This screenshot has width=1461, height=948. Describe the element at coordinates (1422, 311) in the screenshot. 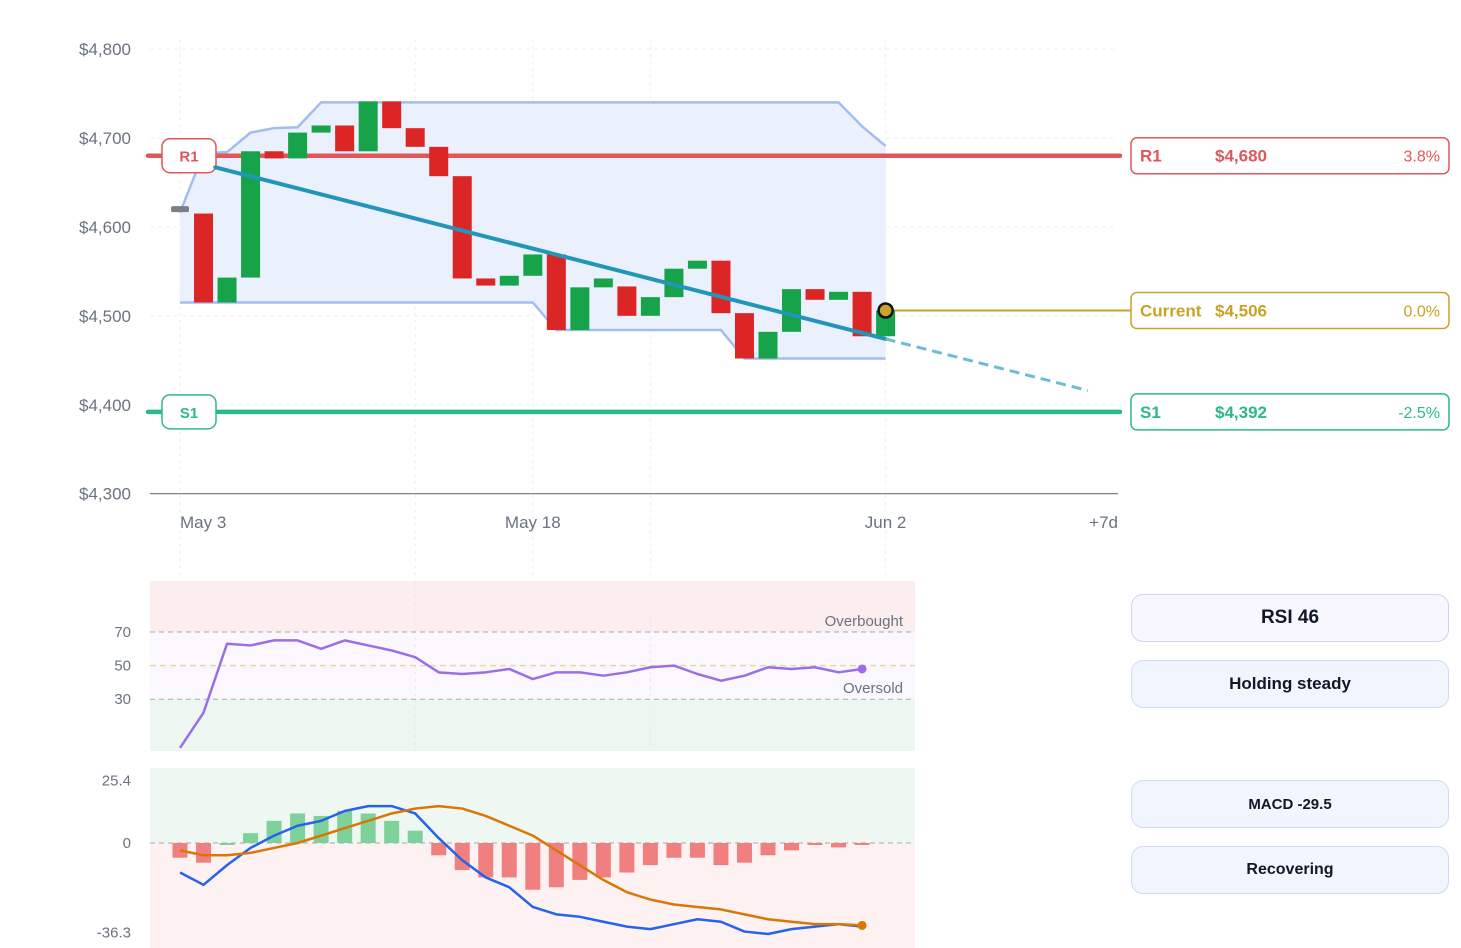

I see `current-level-pct: 0.0%` at that location.